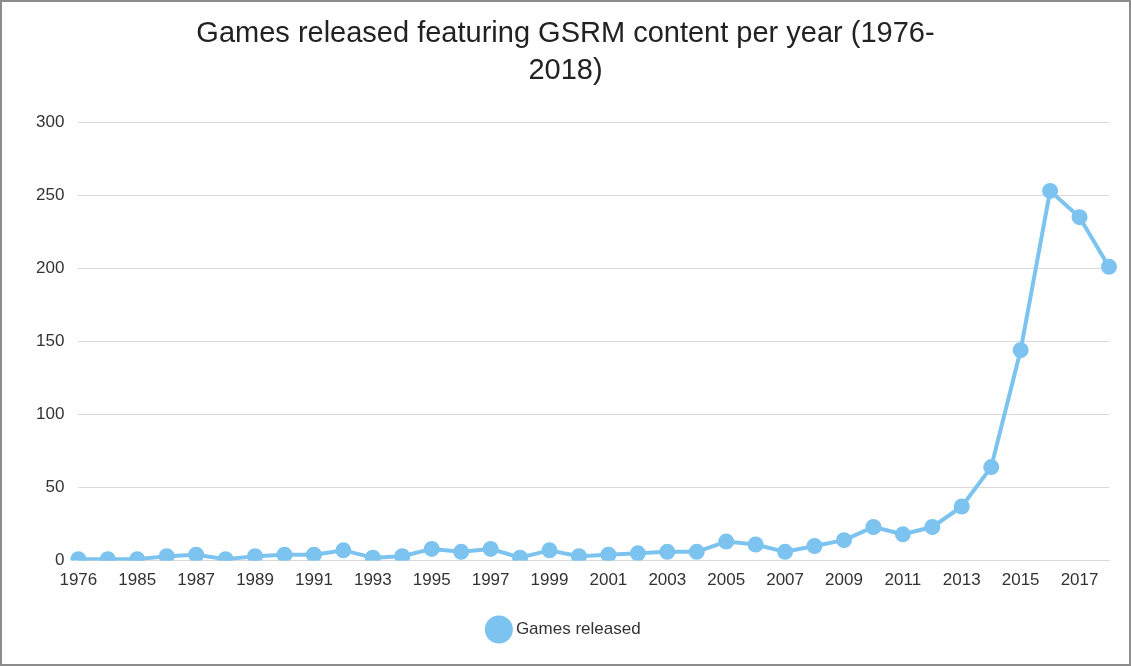 The height and width of the screenshot is (666, 1131). I want to click on chart-title: Games released featuring GSRM content per year (1976-2018), so click(565, 51).